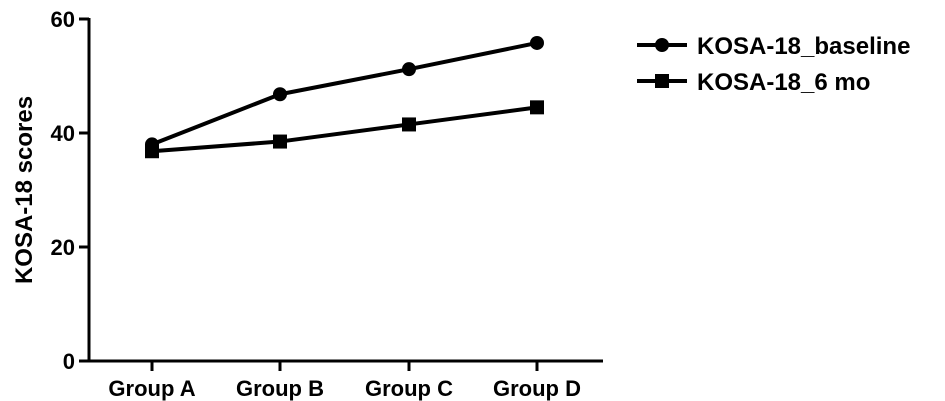 The width and height of the screenshot is (945, 401). I want to click on legend: KOSA-18_baseline KOSA-18_6 mo, so click(773, 64).